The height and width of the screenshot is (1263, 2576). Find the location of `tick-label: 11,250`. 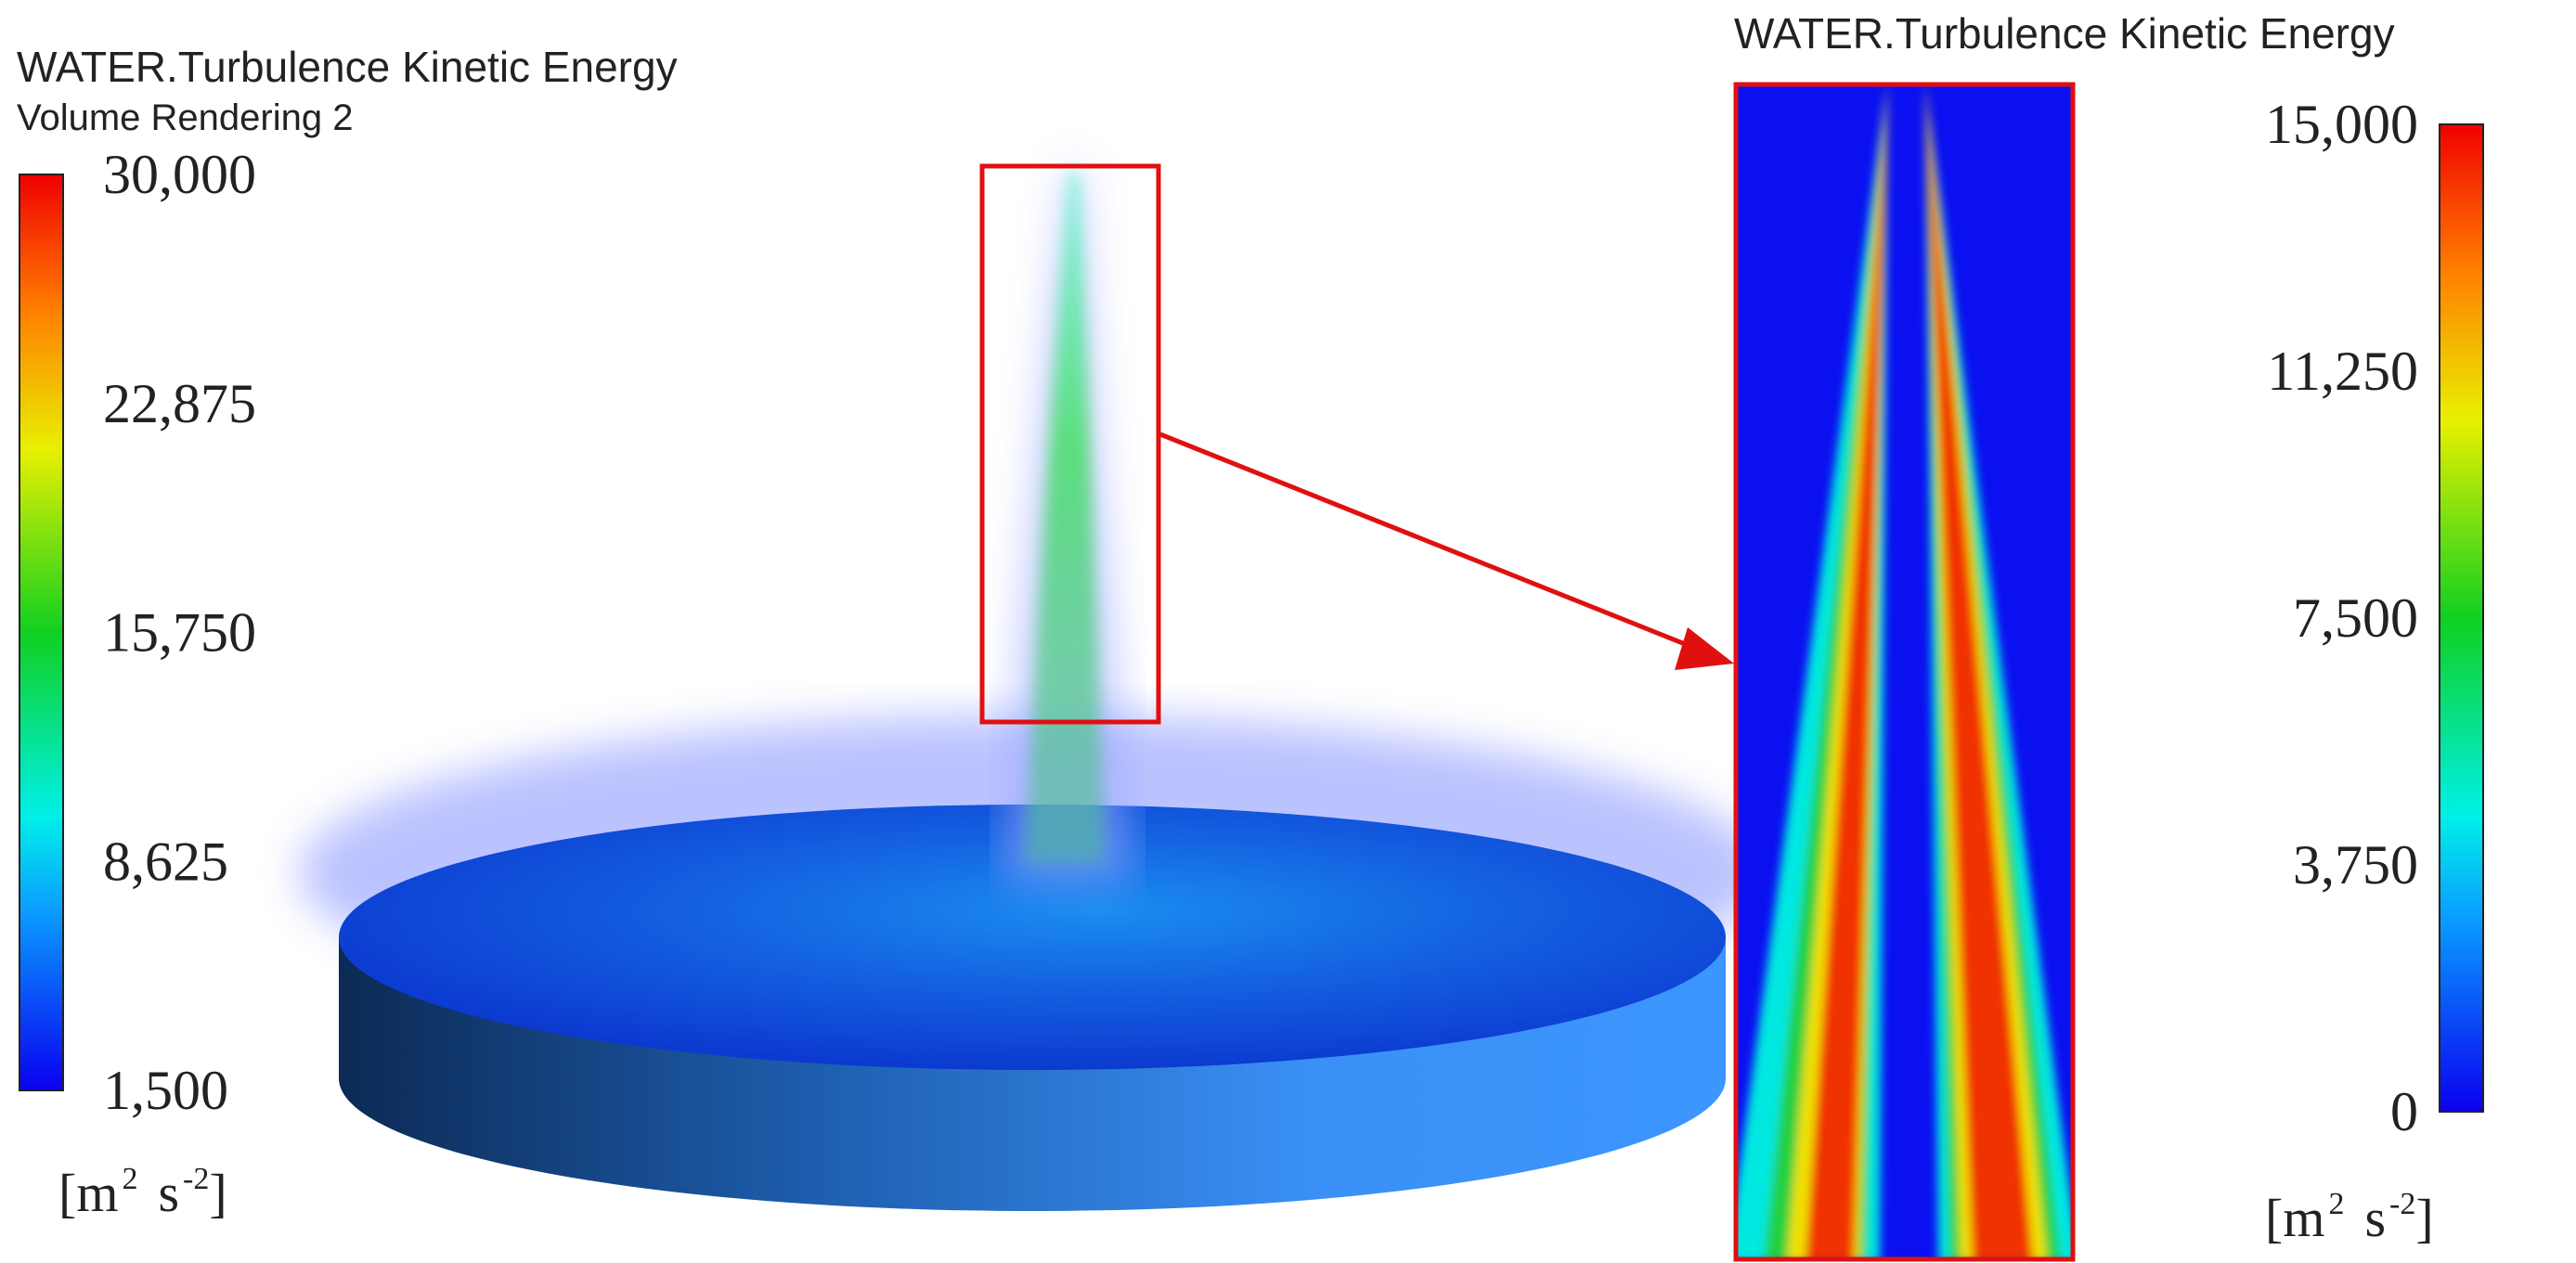

tick-label: 11,250 is located at coordinates (2342, 372).